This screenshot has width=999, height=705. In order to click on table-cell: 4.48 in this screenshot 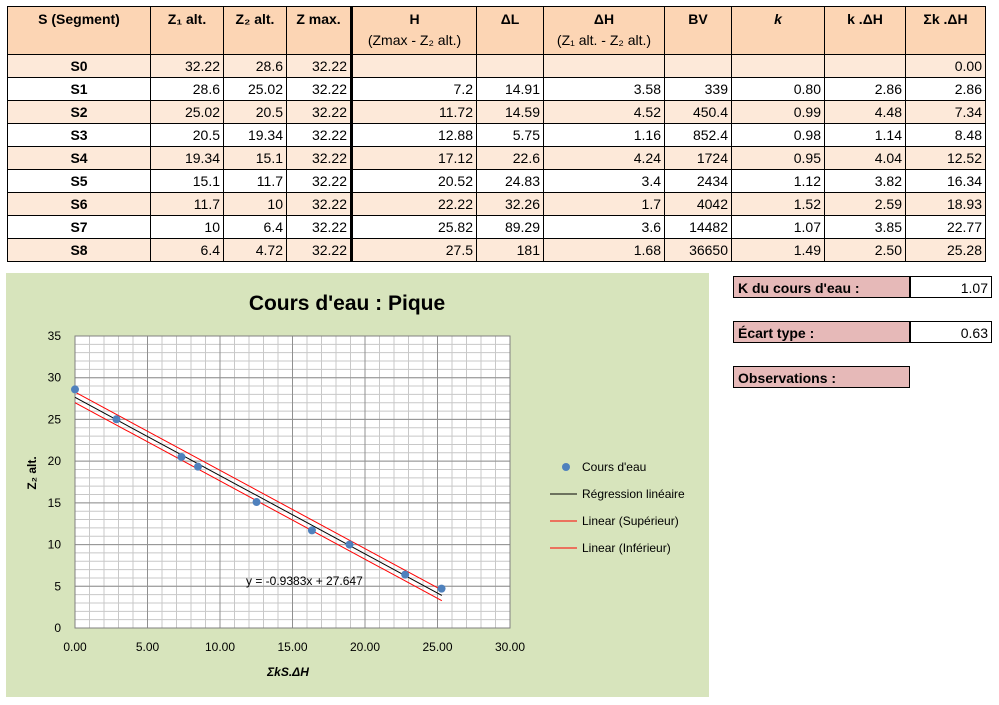, I will do `click(865, 112)`.